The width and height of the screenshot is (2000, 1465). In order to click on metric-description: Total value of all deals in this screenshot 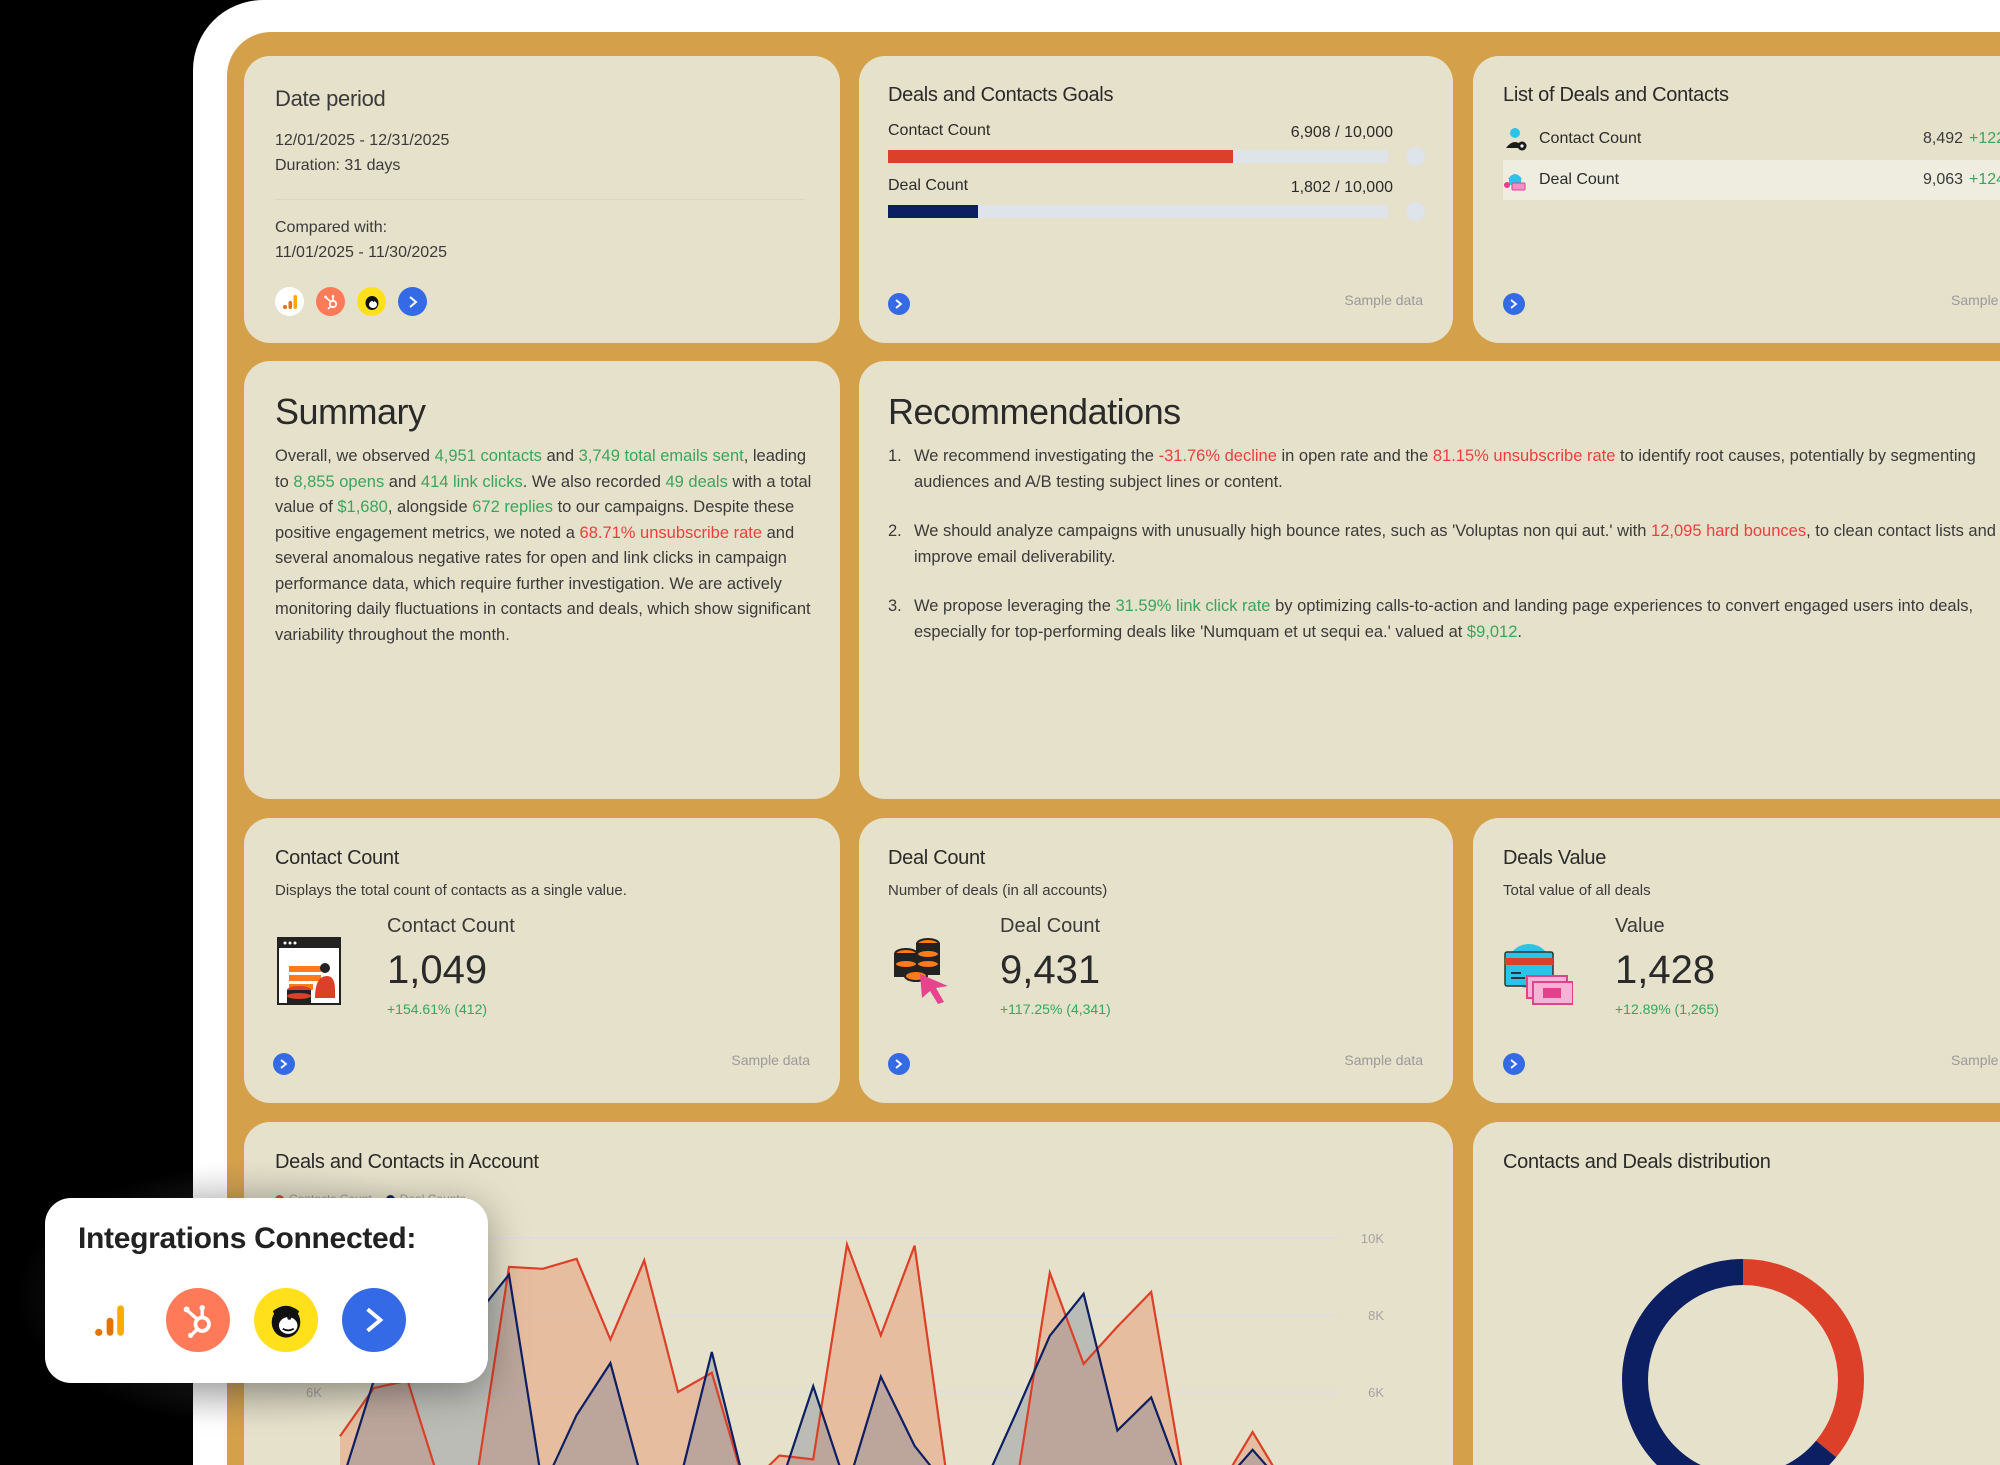, I will do `click(1577, 890)`.